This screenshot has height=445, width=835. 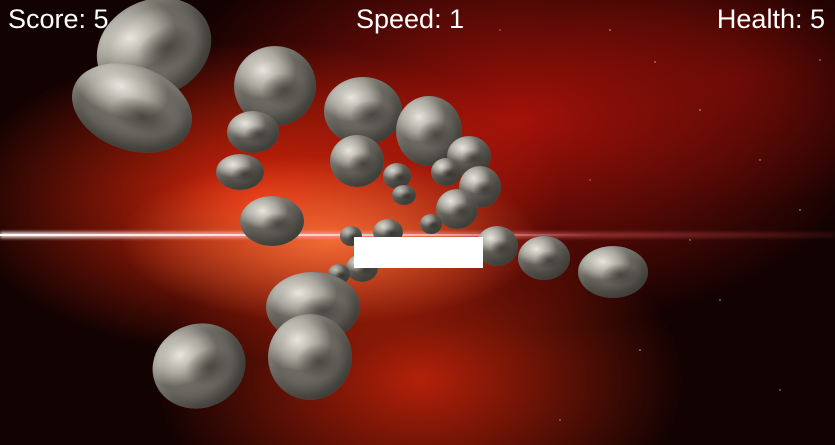 What do you see at coordinates (770, 19) in the screenshot?
I see `health-label: Health: 5` at bounding box center [770, 19].